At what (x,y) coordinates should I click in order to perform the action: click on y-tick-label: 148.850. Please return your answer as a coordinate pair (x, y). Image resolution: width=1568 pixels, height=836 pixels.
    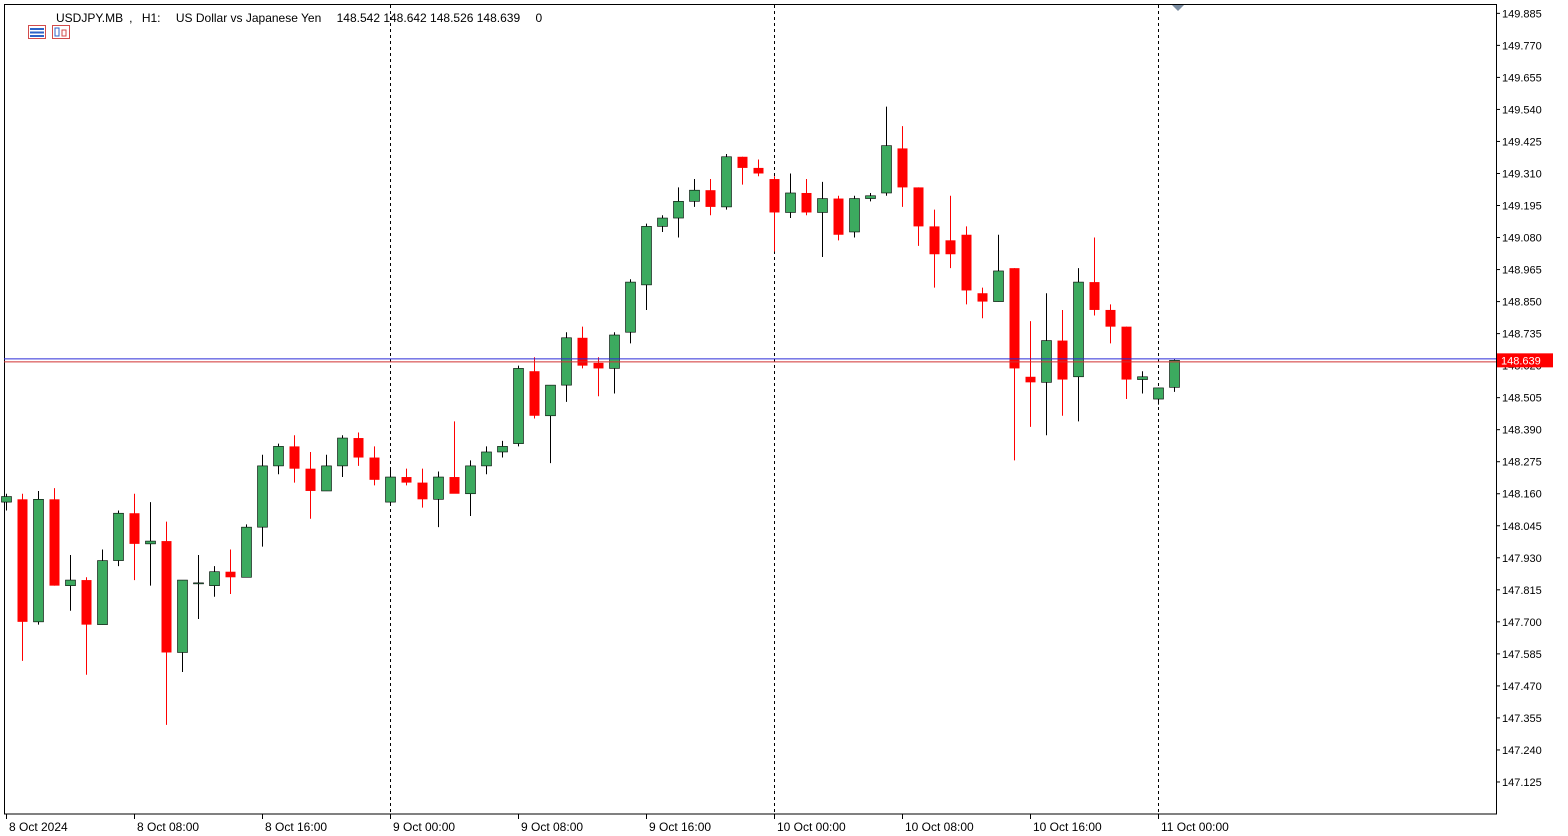
    Looking at the image, I should click on (1522, 303).